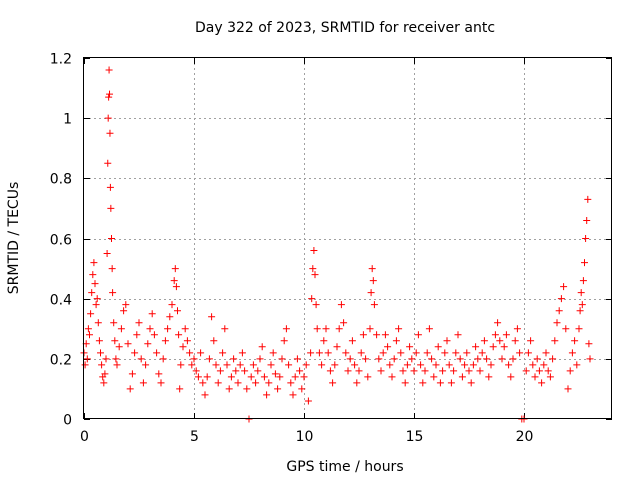 This screenshot has width=640, height=480. What do you see at coordinates (61, 301) in the screenshot?
I see `y-tick-label: 0.4` at bounding box center [61, 301].